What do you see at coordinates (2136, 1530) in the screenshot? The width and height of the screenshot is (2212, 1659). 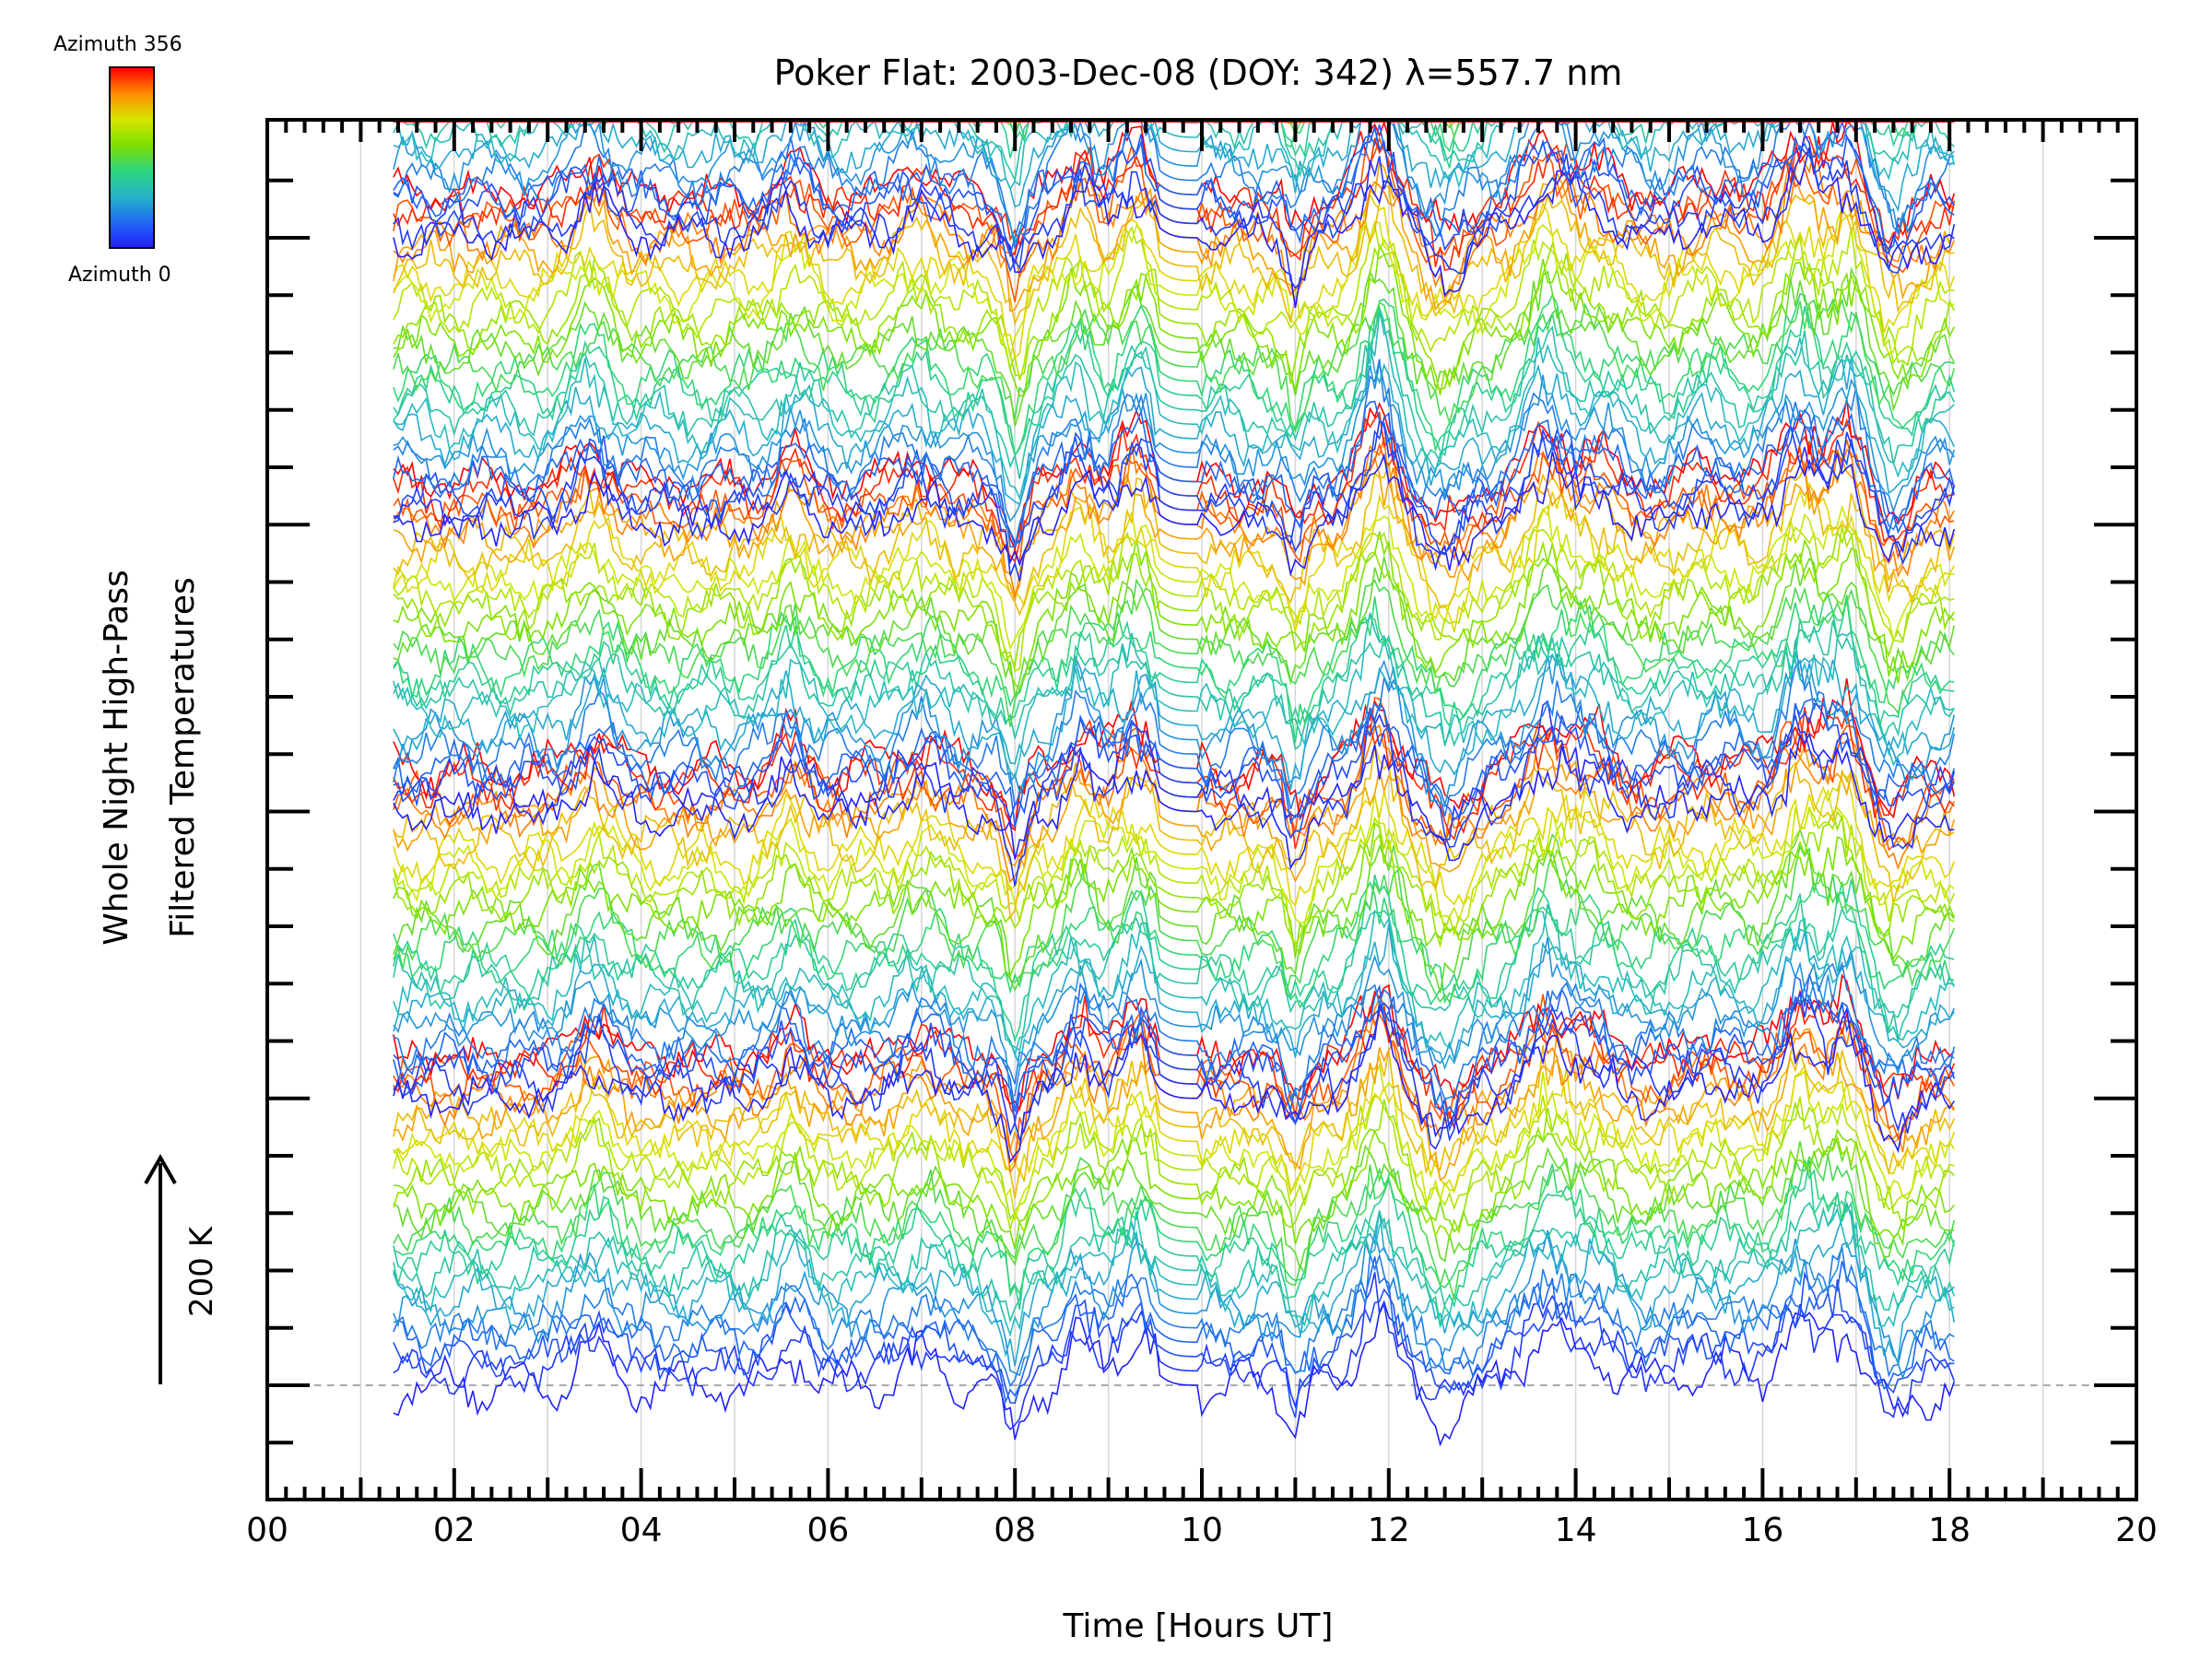 I see `x-tick-label: 20` at bounding box center [2136, 1530].